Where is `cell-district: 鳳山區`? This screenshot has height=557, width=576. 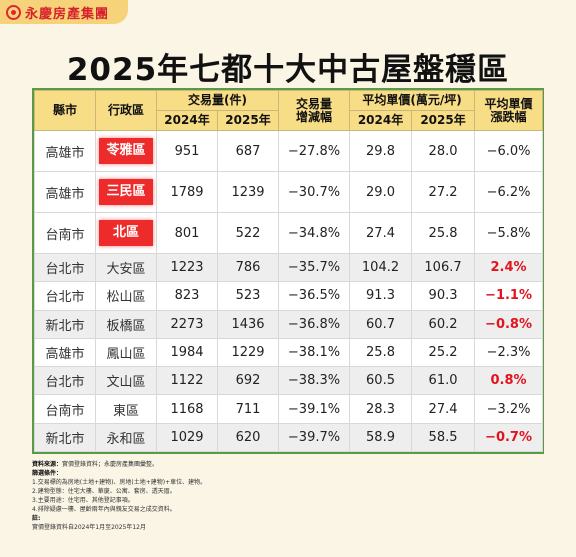 cell-district: 鳳山區 is located at coordinates (126, 352).